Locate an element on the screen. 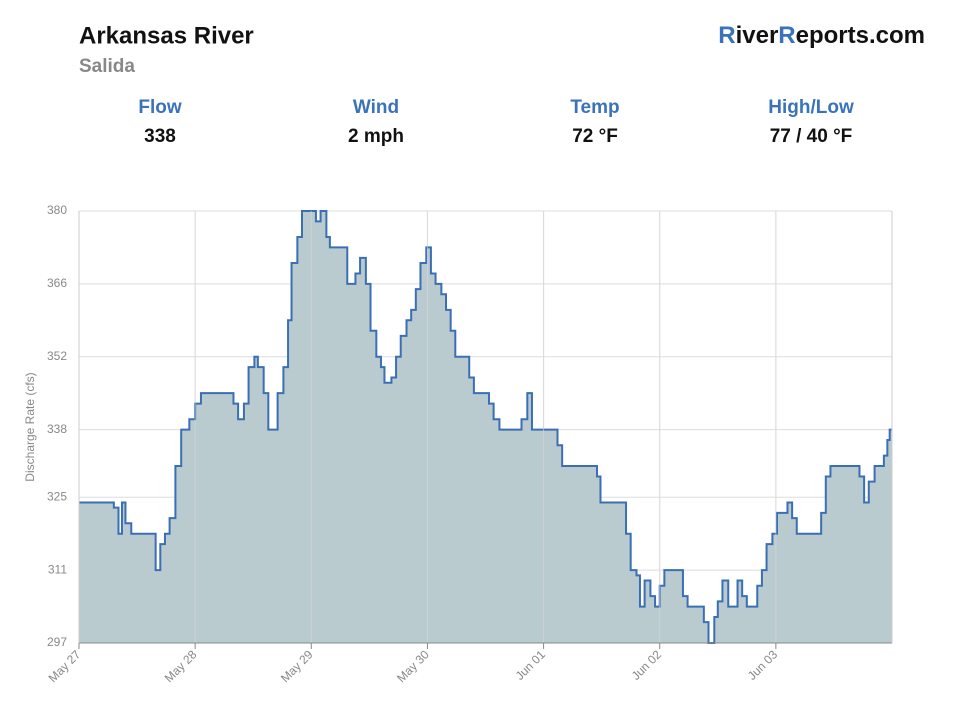 The width and height of the screenshot is (960, 725). brand: RiverReports.com is located at coordinates (821, 35).